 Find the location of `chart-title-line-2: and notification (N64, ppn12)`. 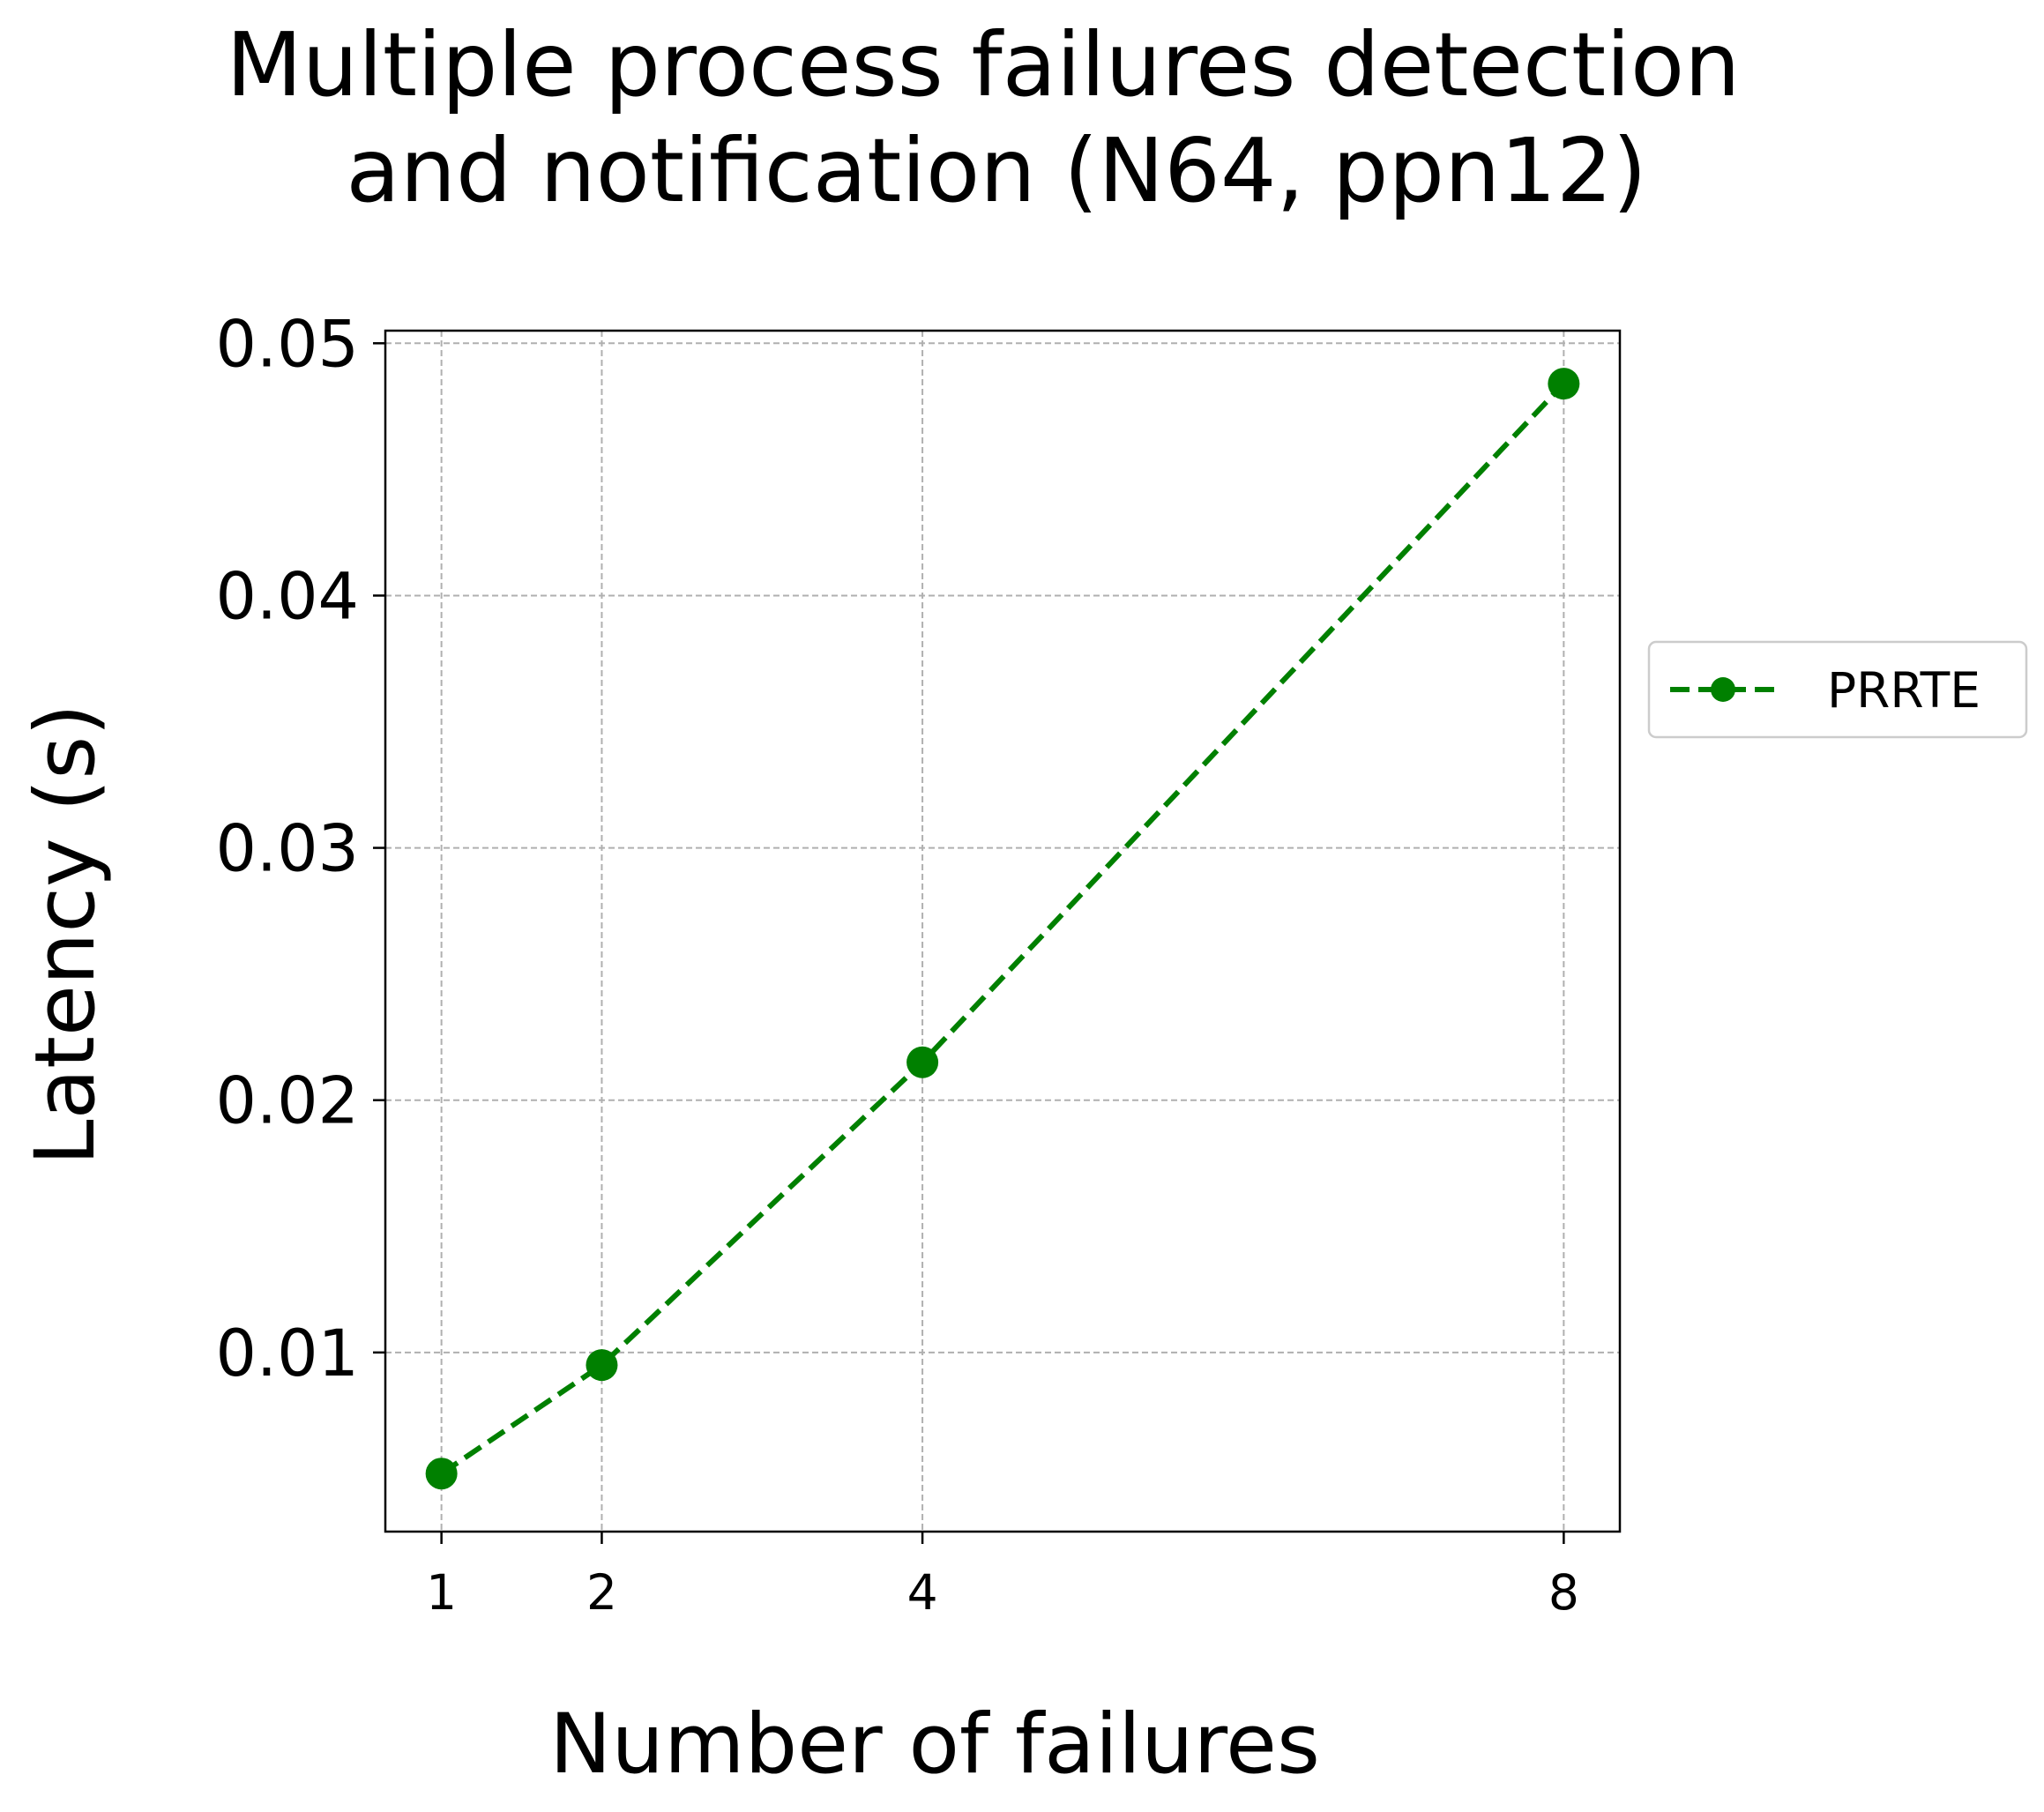

chart-title-line-2: and notification (N64, ppn12) is located at coordinates (996, 170).